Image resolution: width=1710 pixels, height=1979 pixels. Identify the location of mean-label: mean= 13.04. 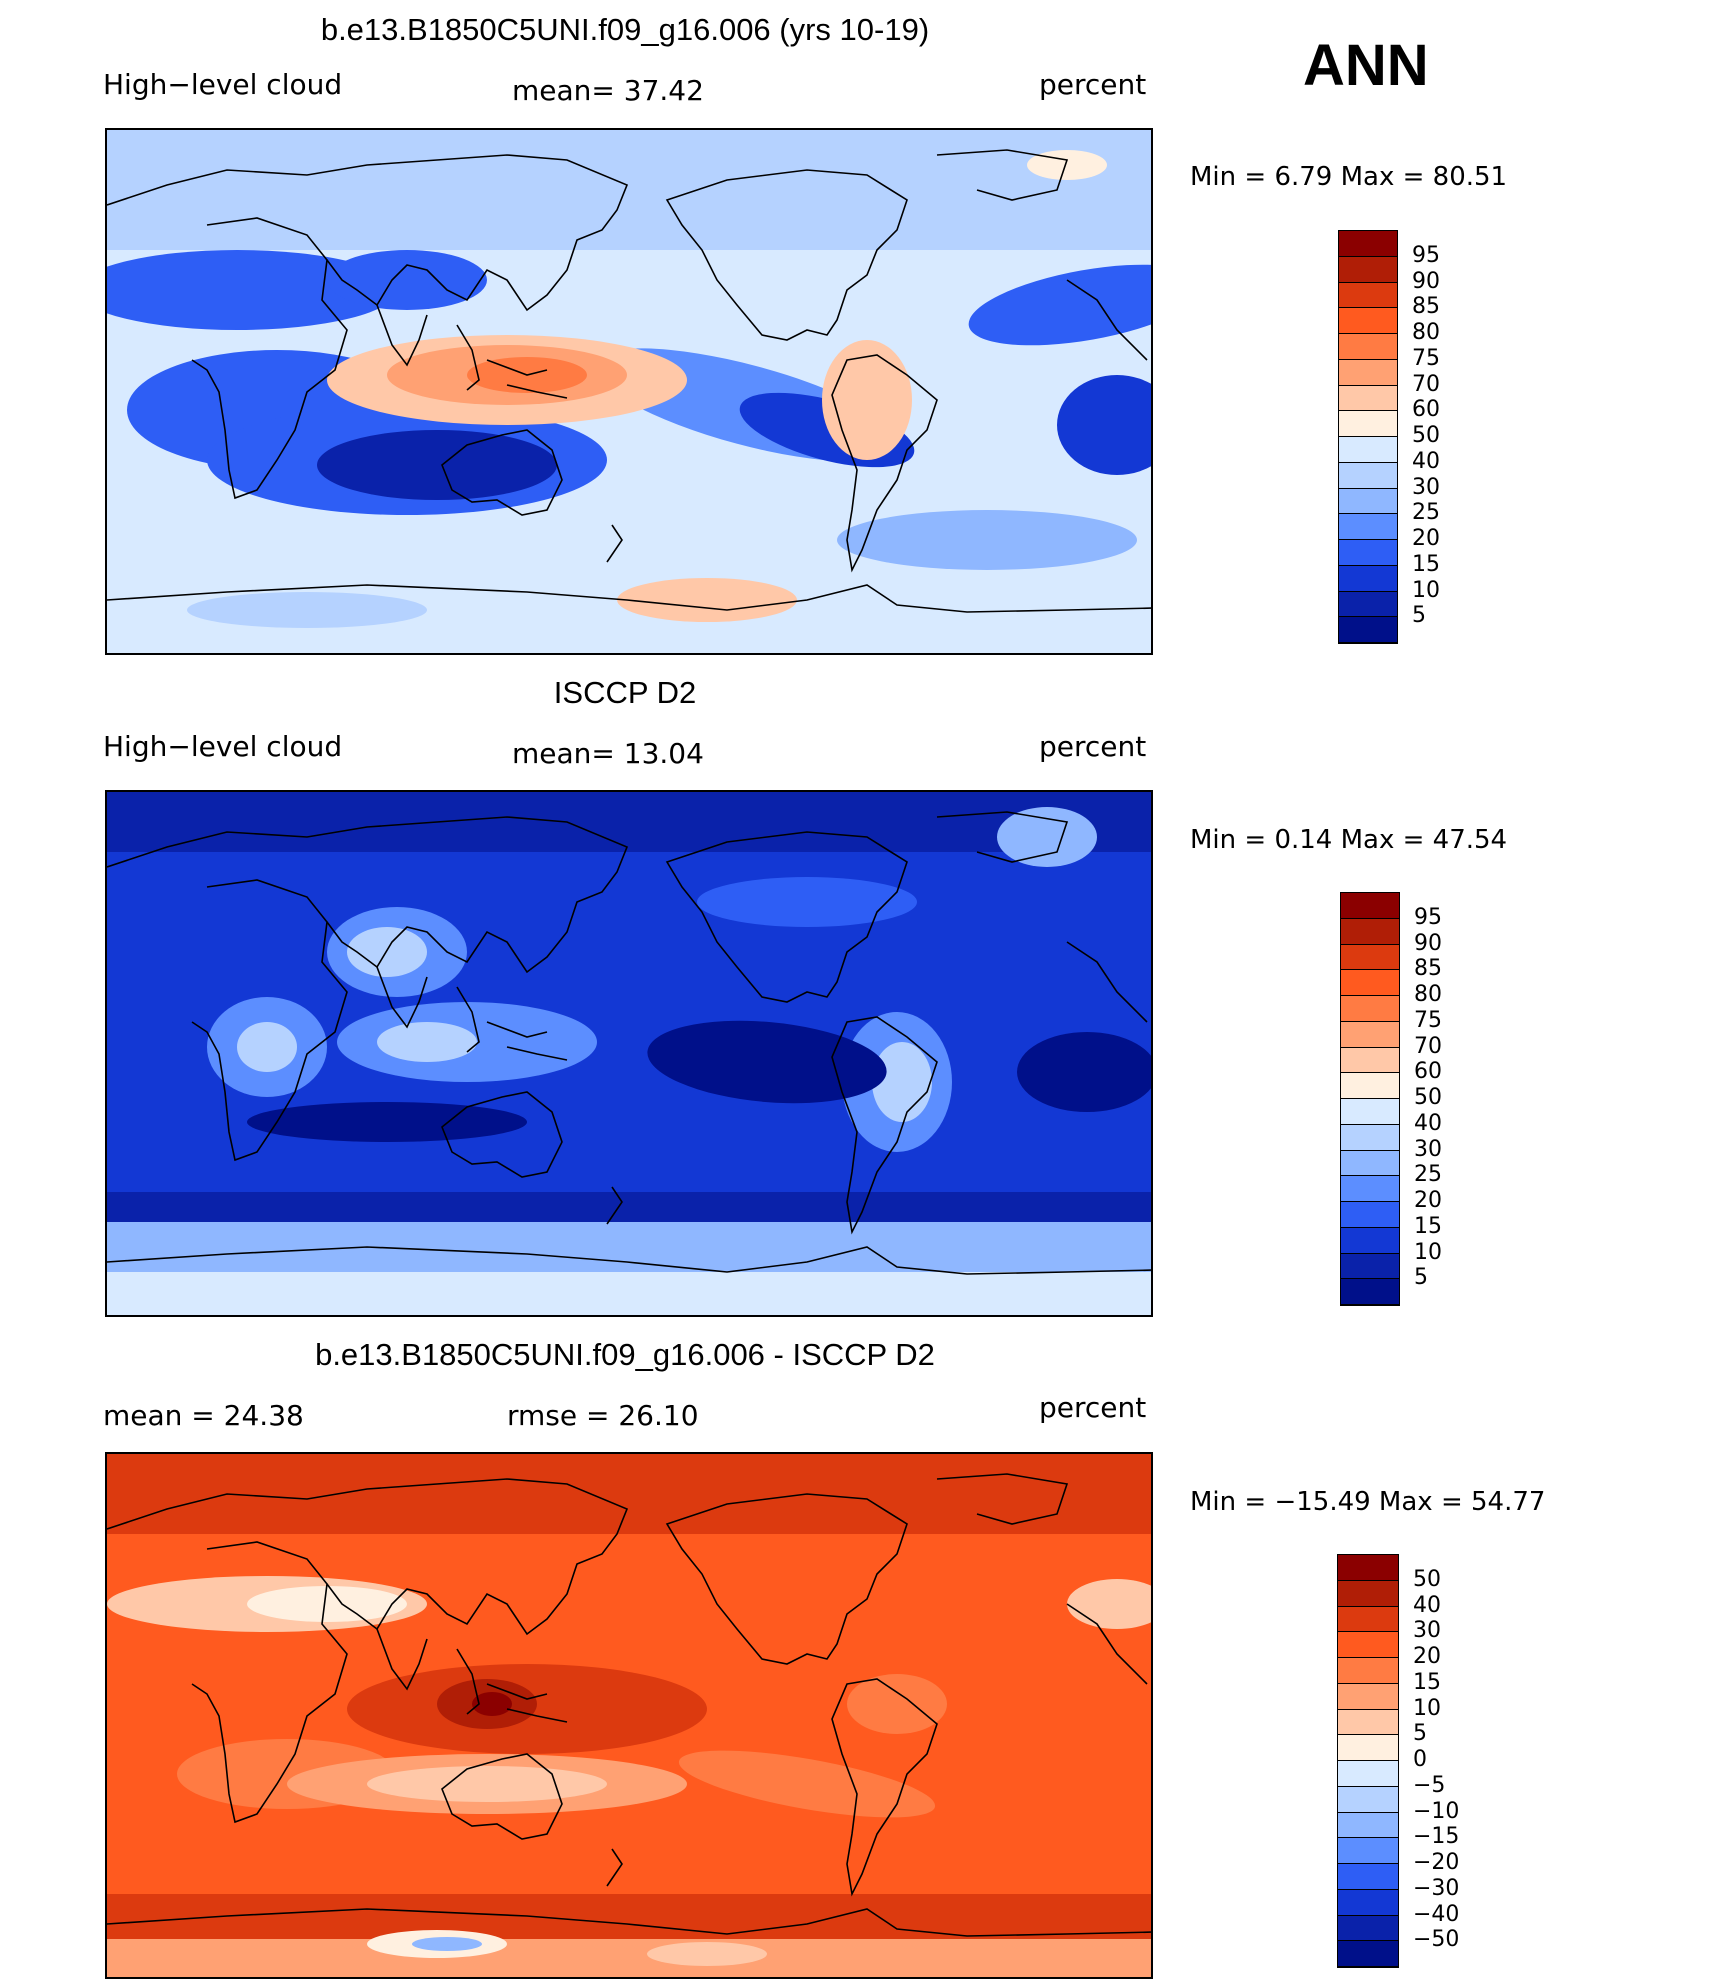
(608, 753).